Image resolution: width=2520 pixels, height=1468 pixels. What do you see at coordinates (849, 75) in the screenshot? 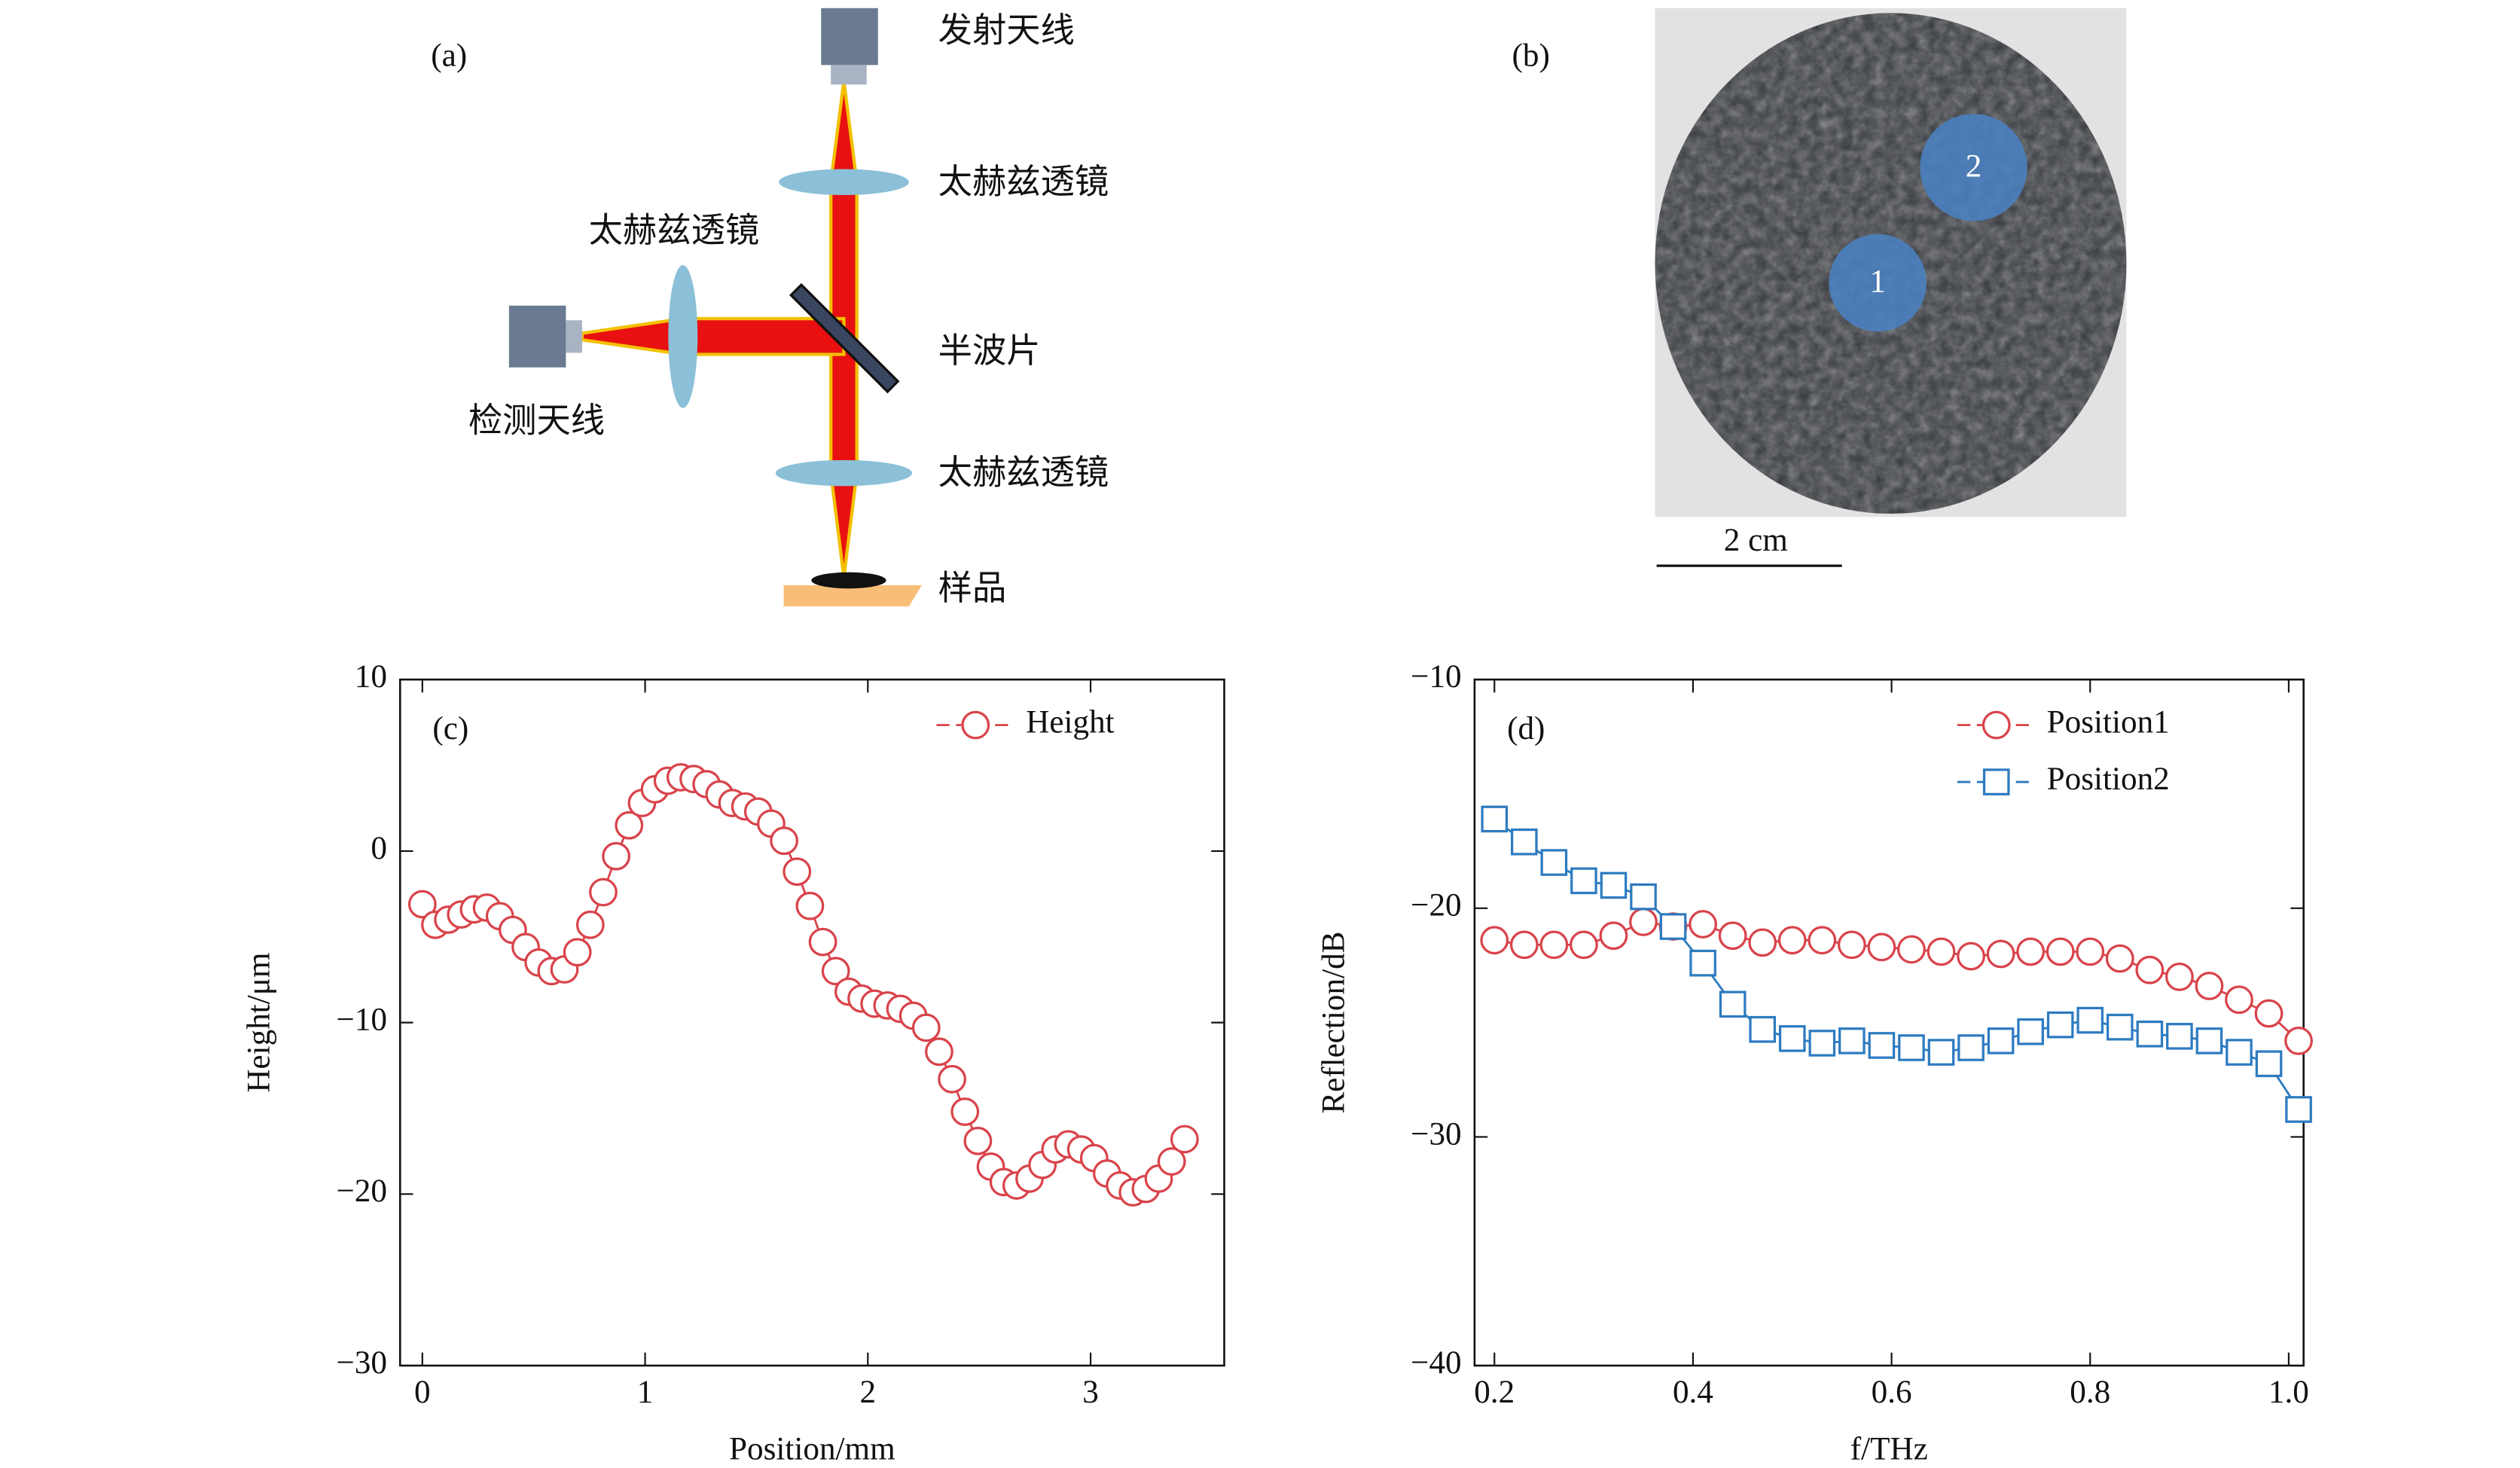
I see `emitter-nozzle` at bounding box center [849, 75].